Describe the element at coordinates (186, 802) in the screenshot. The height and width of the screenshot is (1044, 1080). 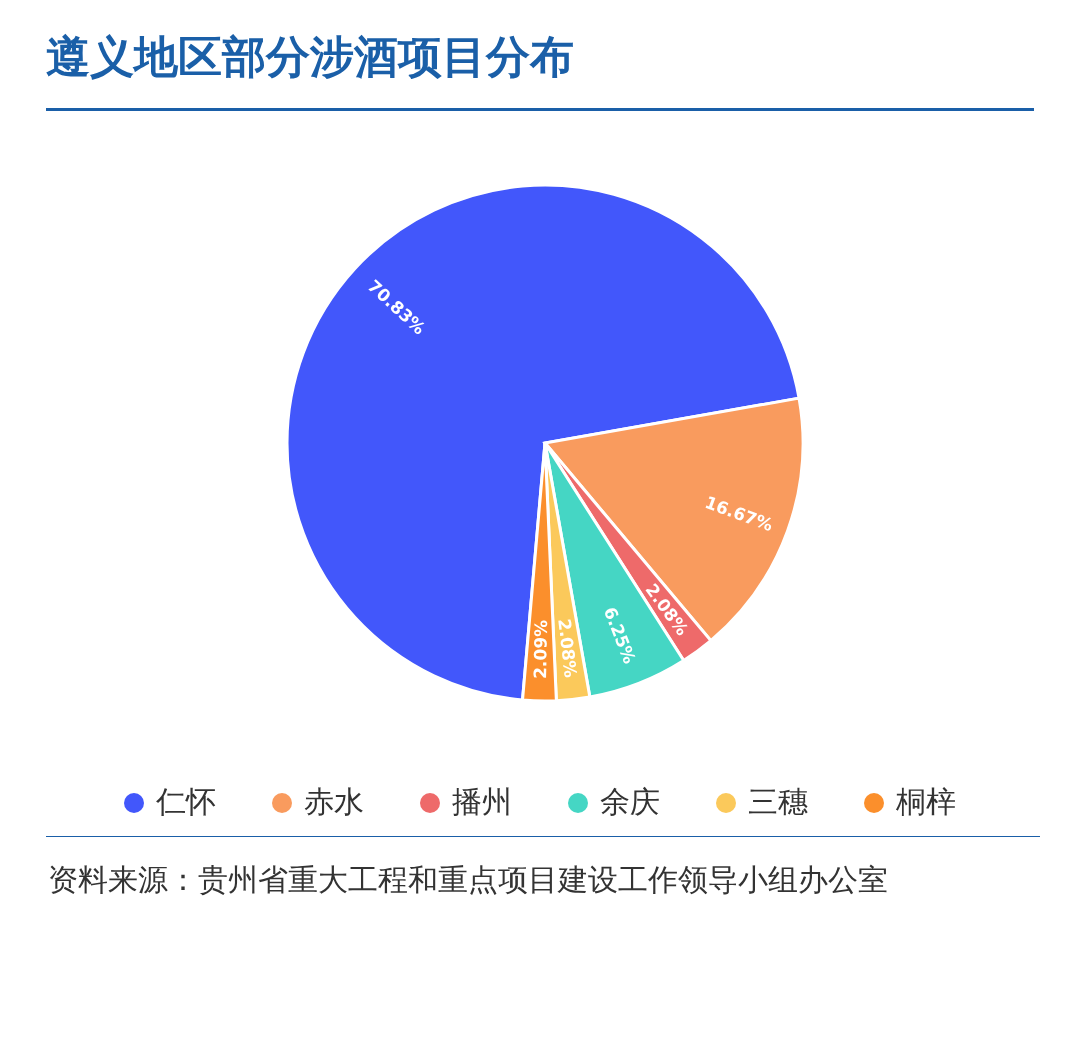
I see `legend-label: 仁怀` at that location.